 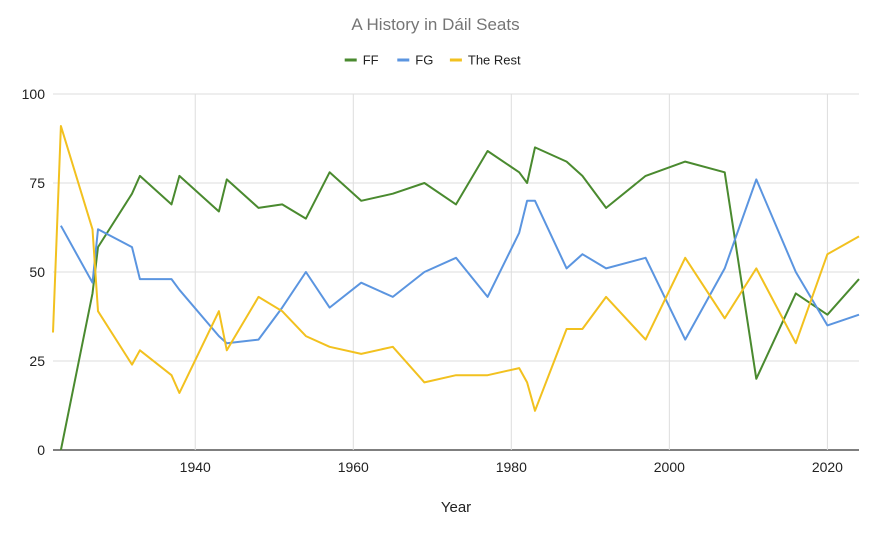 I want to click on y-tick-label: 50, so click(x=37, y=272).